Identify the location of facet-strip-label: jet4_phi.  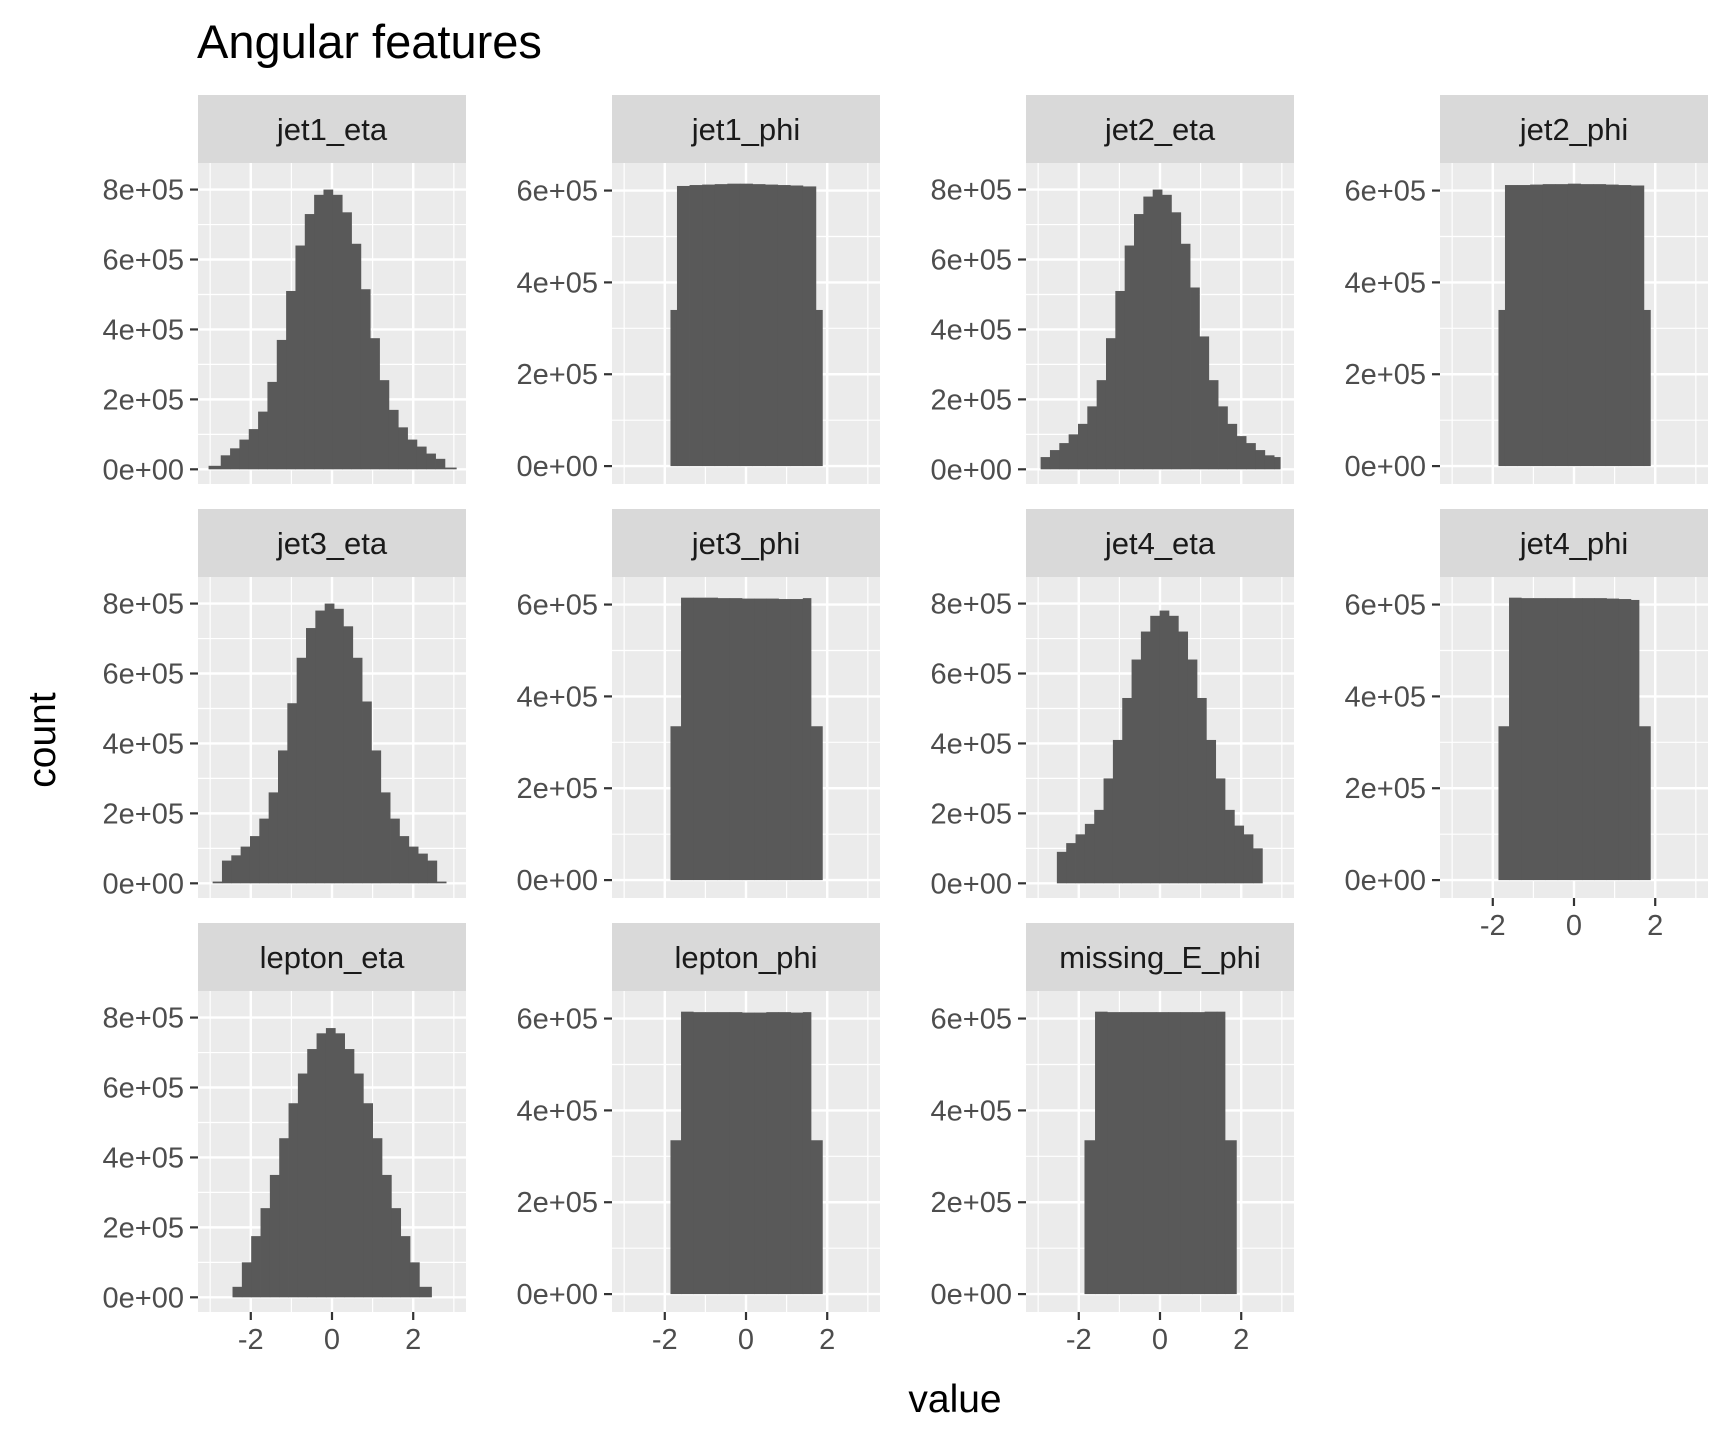
(1574, 543).